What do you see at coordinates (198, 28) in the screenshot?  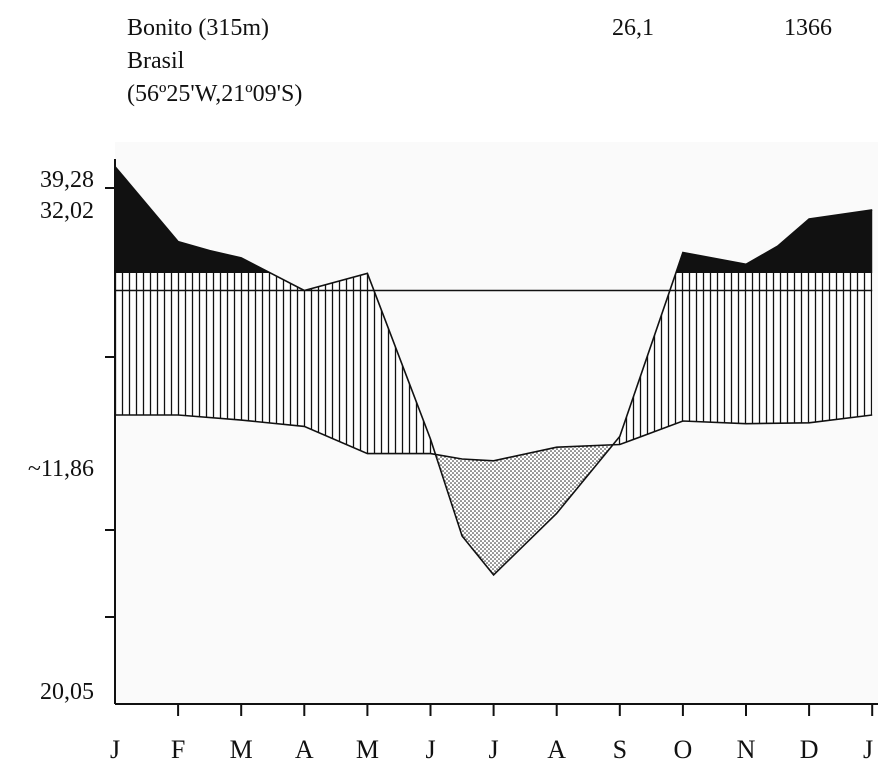 I see `station-name: Bonito (315m)` at bounding box center [198, 28].